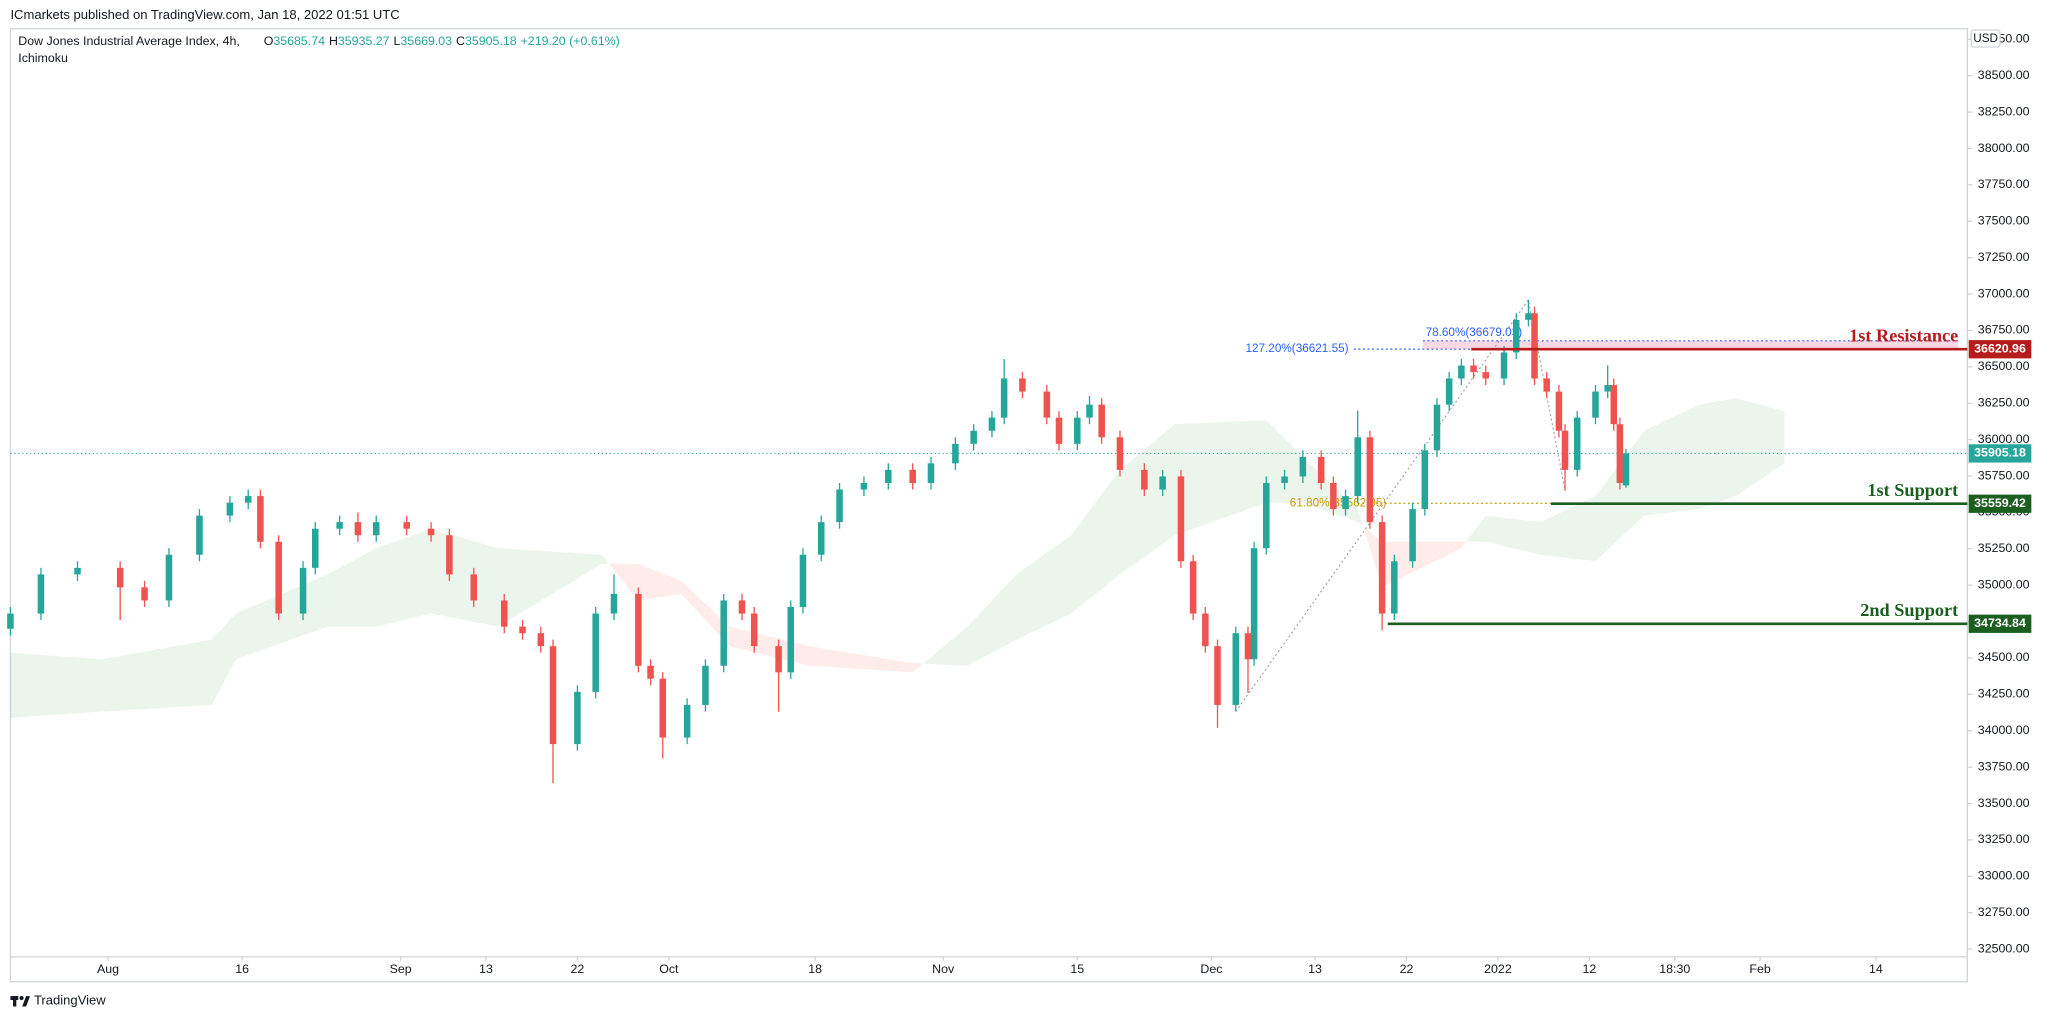 This screenshot has height=1018, width=2047. What do you see at coordinates (1690, 345) in the screenshot?
I see `fib-band` at bounding box center [1690, 345].